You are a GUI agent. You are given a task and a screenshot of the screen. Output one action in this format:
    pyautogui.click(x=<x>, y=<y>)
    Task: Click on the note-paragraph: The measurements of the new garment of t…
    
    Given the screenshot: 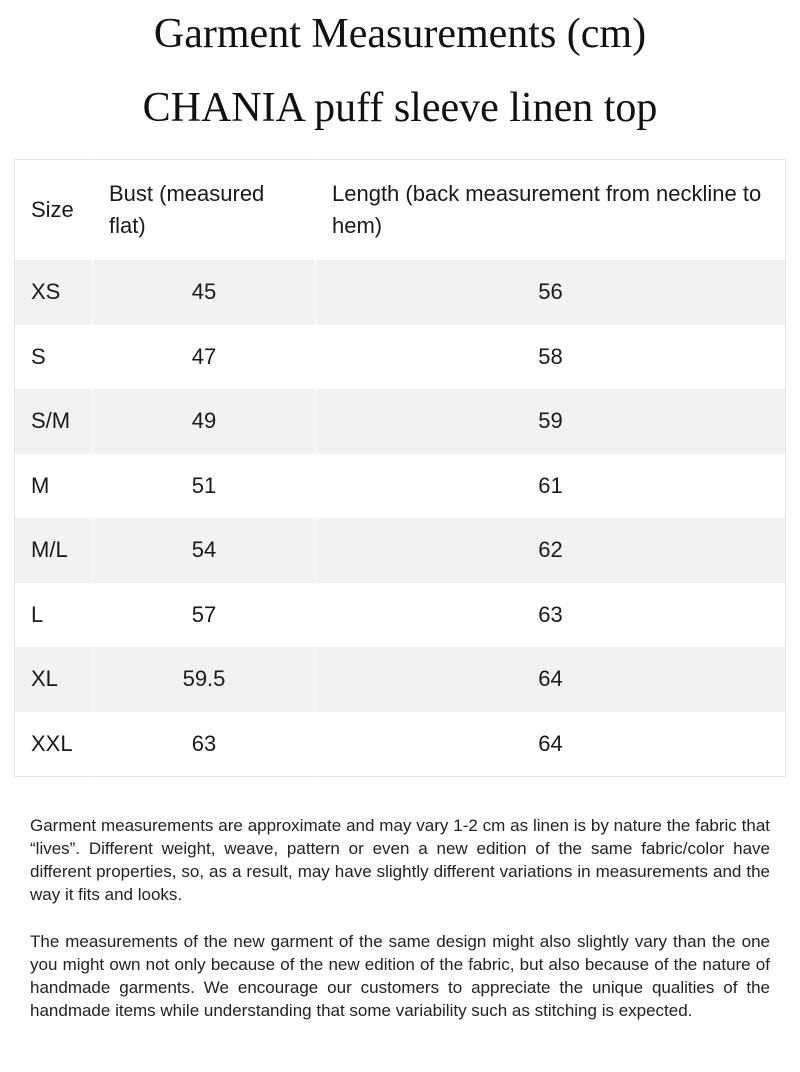 What is the action you would take?
    pyautogui.click(x=400, y=975)
    